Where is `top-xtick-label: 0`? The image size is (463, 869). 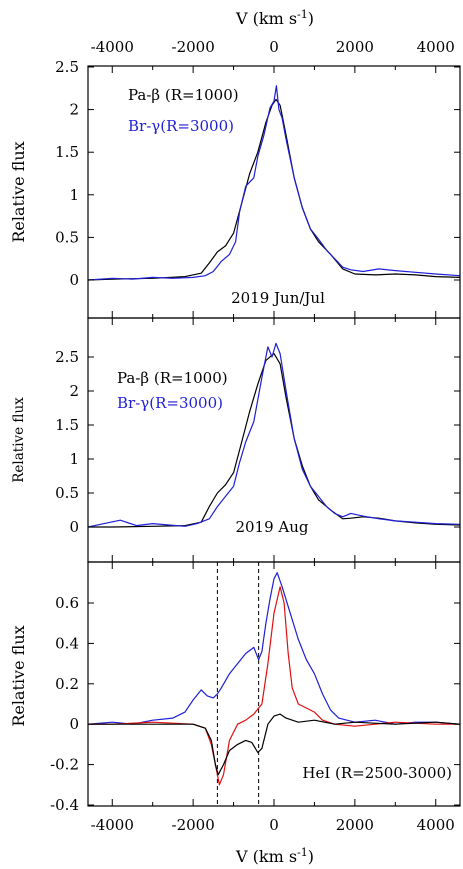
top-xtick-label: 0 is located at coordinates (274, 47).